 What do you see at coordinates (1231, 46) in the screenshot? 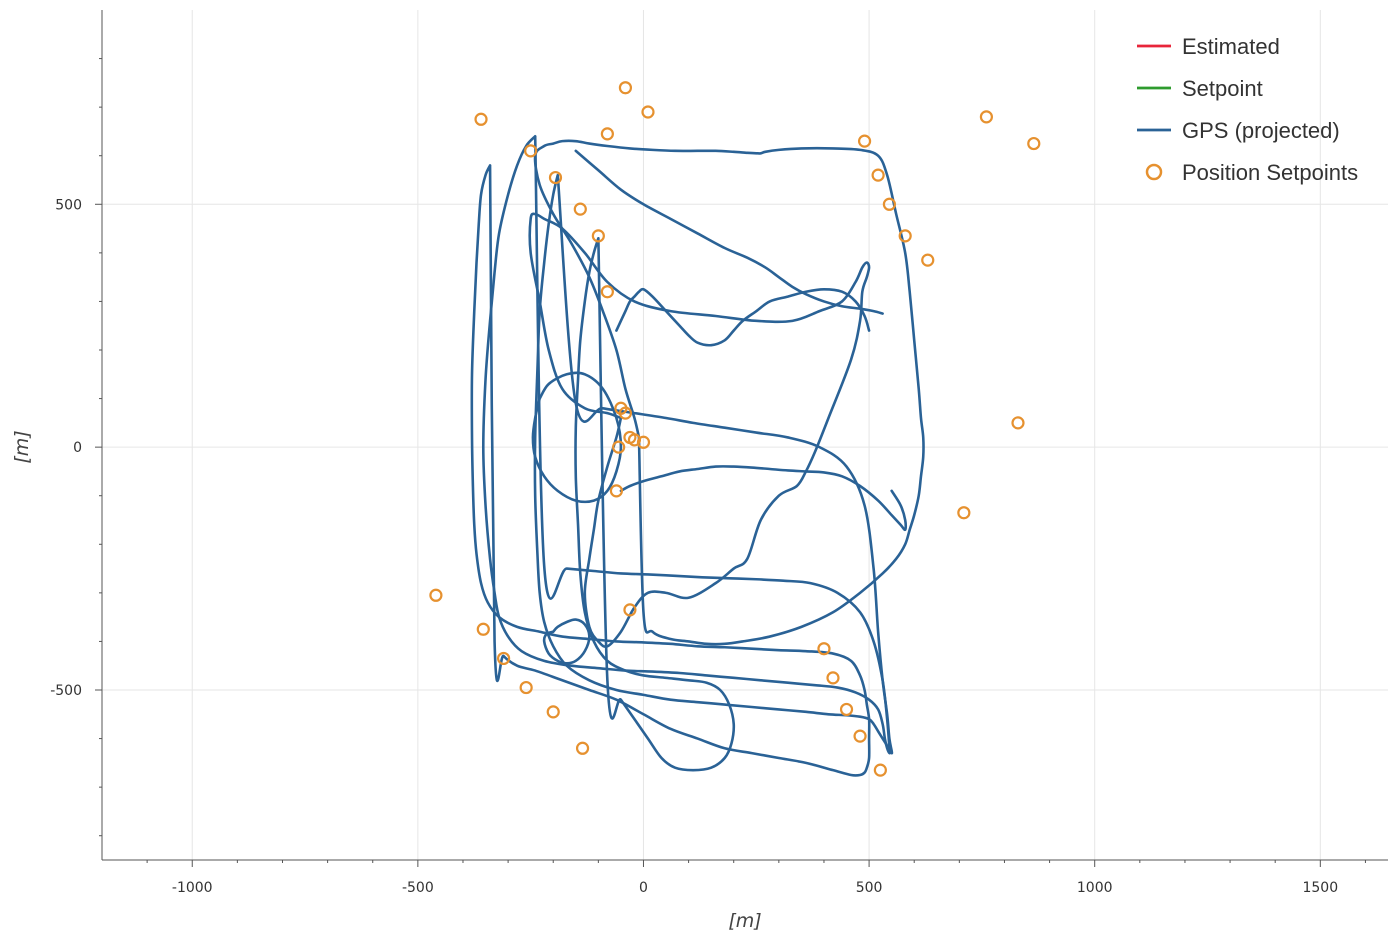
I see `legend-label-0: Estimated` at bounding box center [1231, 46].